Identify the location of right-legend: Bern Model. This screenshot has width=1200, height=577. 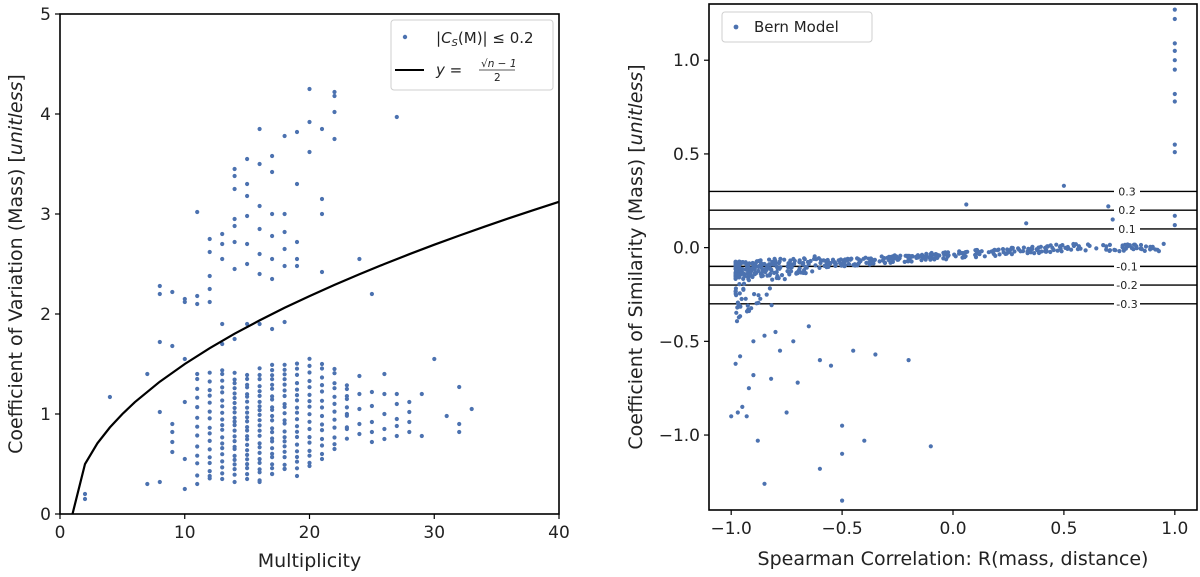
(797, 27).